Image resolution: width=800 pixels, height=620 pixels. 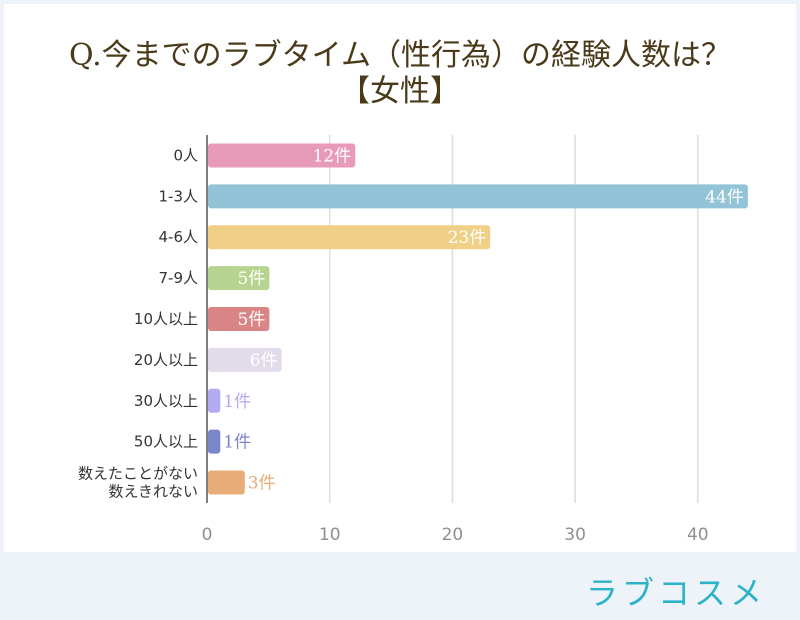 I want to click on x-tick-label: 10, so click(x=330, y=535).